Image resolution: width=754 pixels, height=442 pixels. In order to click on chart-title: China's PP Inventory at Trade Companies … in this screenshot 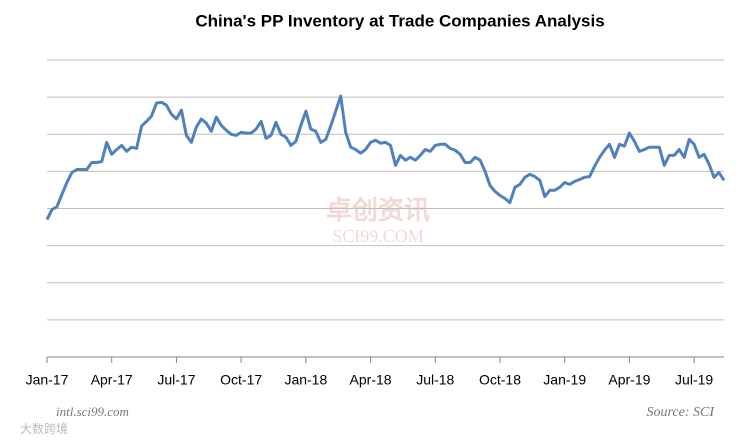, I will do `click(399, 20)`.